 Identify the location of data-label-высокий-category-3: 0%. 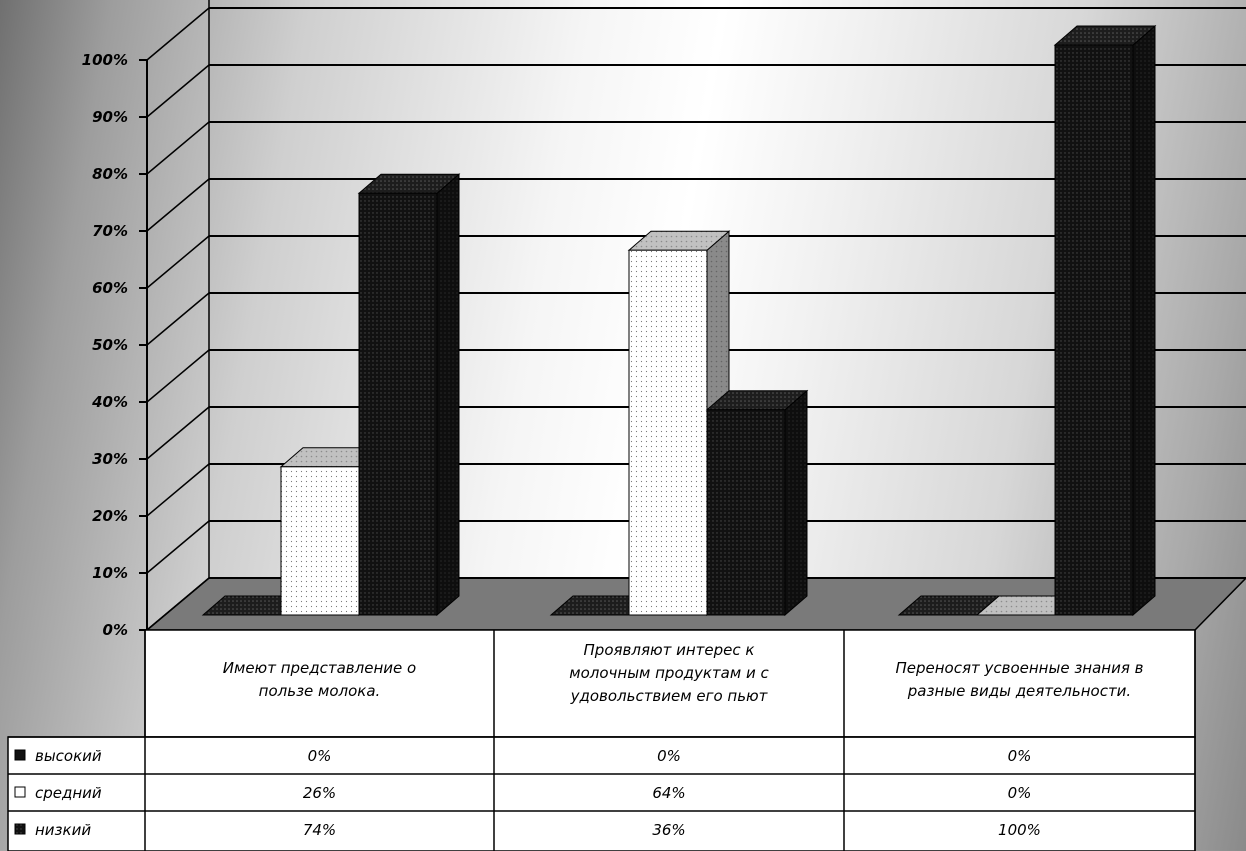
(1020, 756).